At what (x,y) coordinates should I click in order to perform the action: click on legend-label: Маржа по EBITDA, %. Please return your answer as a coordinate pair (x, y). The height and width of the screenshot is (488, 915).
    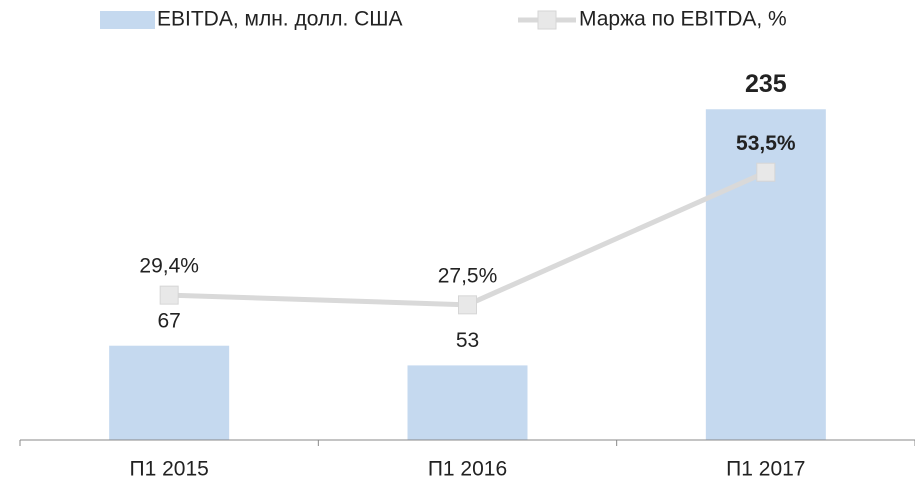
    Looking at the image, I should click on (683, 19).